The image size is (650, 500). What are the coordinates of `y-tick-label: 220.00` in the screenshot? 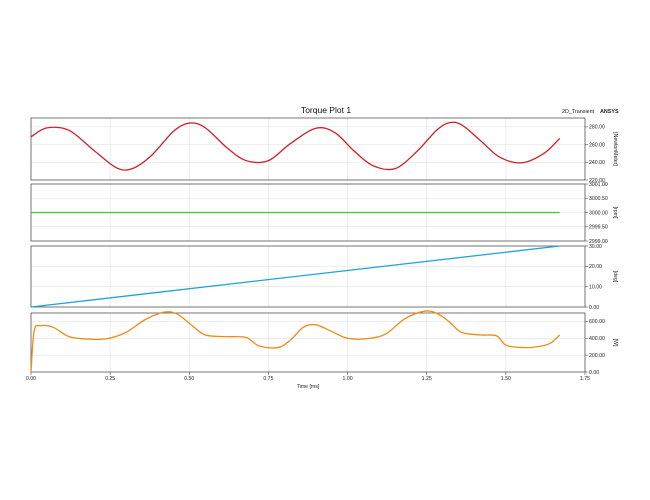 It's located at (597, 181).